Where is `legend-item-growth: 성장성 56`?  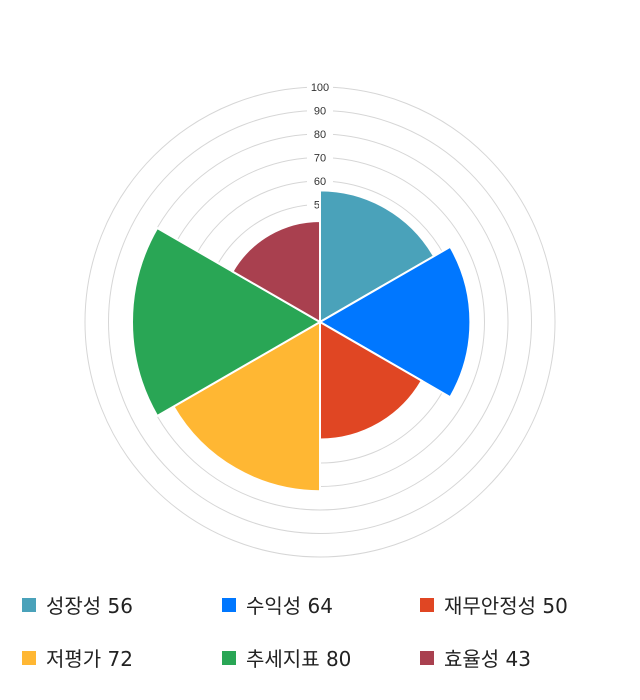 legend-item-growth: 성장성 56 is located at coordinates (77, 604).